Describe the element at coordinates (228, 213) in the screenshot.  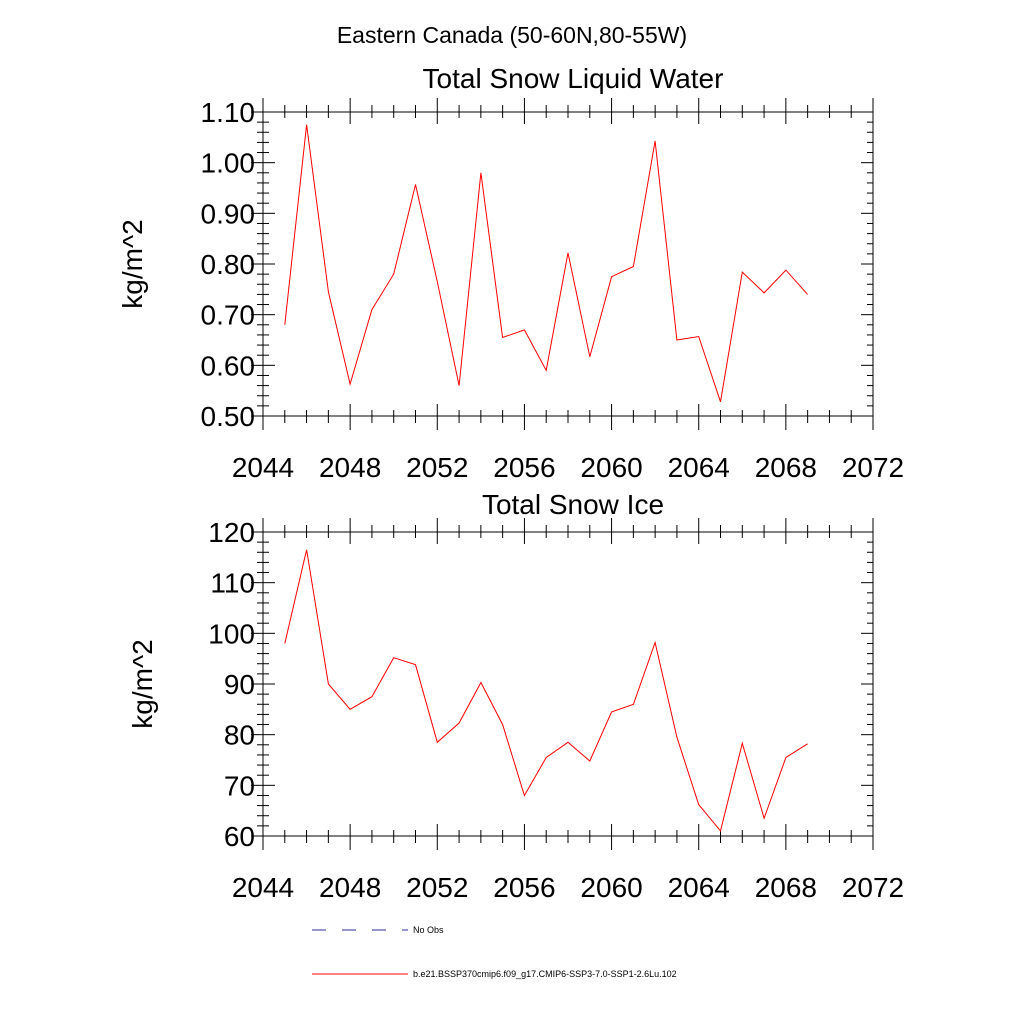
I see `y-tick-label: 0.90` at that location.